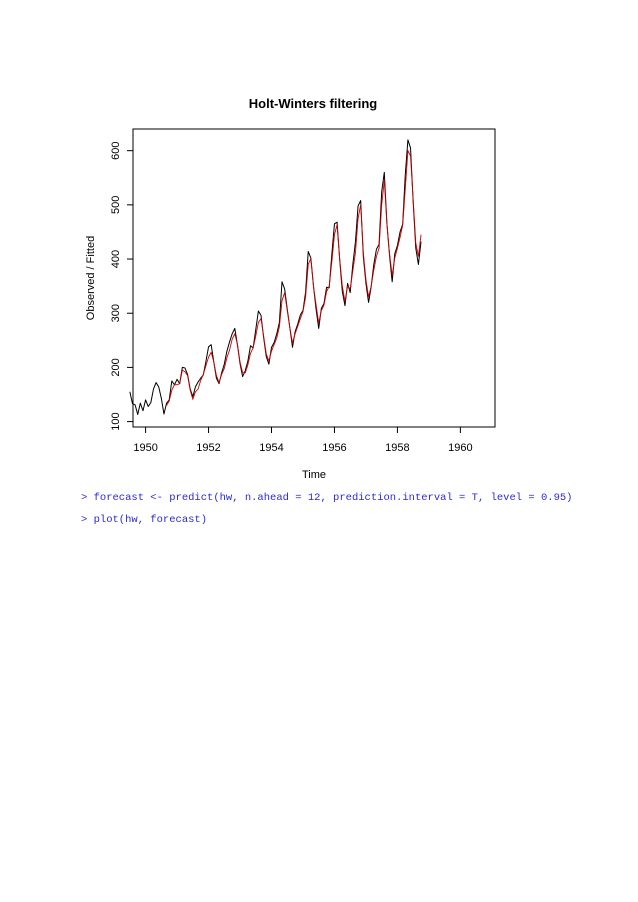  Describe the element at coordinates (122, 286) in the screenshot. I see `y-axis: 100 200 300 400 500 600` at that location.